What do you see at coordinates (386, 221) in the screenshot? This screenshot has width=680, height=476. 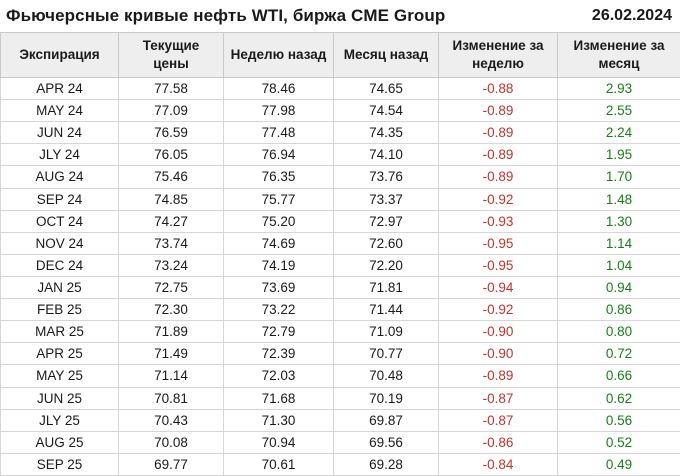 I see `month-ago-cell: 72.97` at bounding box center [386, 221].